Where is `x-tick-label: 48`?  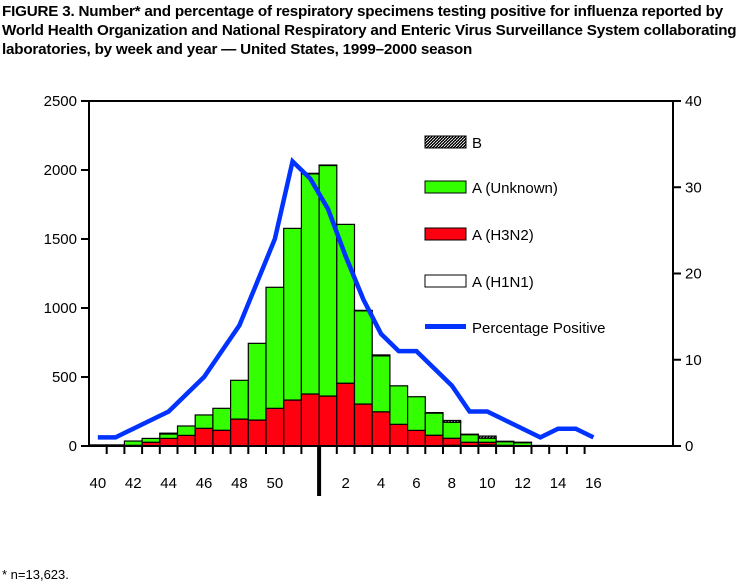
x-tick-label: 48 is located at coordinates (239, 483).